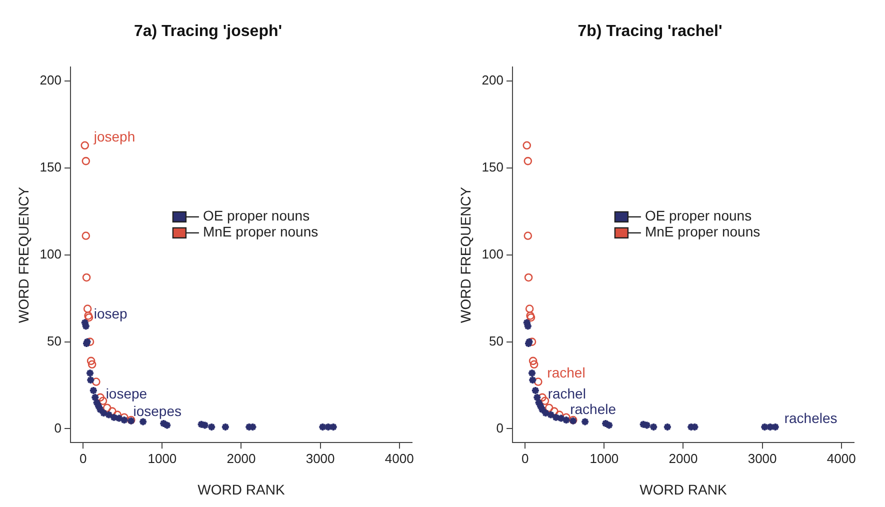  What do you see at coordinates (593, 409) in the screenshot?
I see `data-label: rachele` at bounding box center [593, 409].